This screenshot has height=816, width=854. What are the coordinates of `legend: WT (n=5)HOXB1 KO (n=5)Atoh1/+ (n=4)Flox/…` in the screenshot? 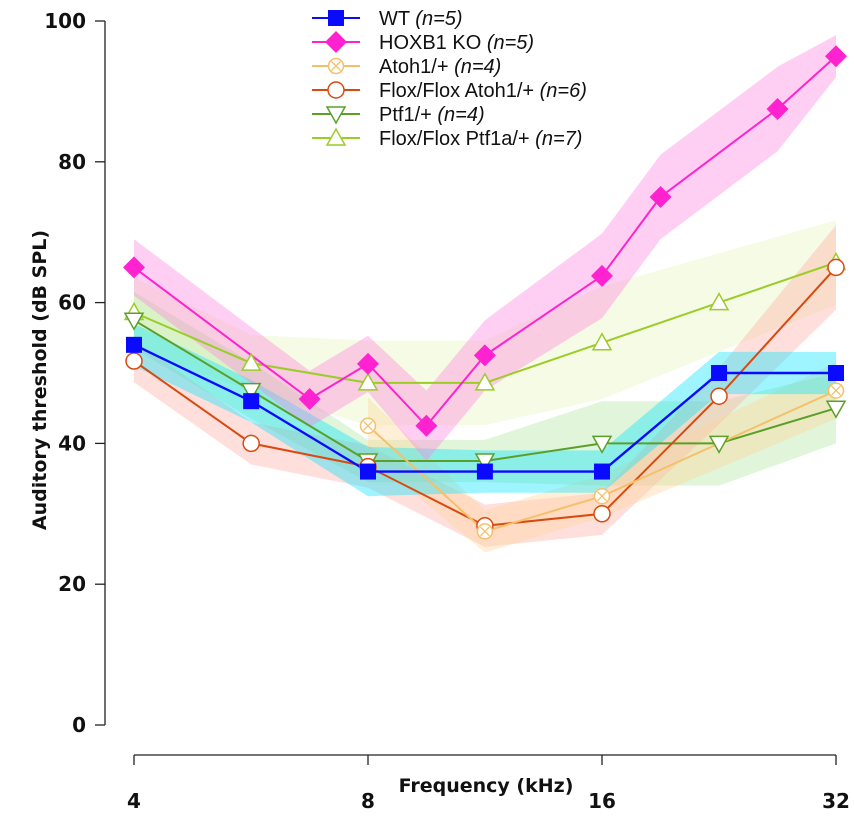 It's located at (449, 79).